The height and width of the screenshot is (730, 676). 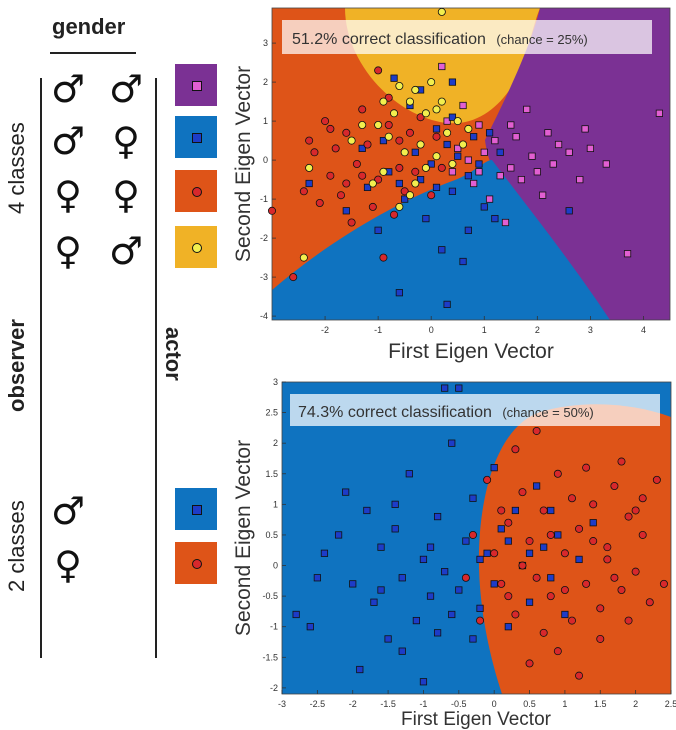 I want to click on actor-label: actor, so click(x=173, y=354).